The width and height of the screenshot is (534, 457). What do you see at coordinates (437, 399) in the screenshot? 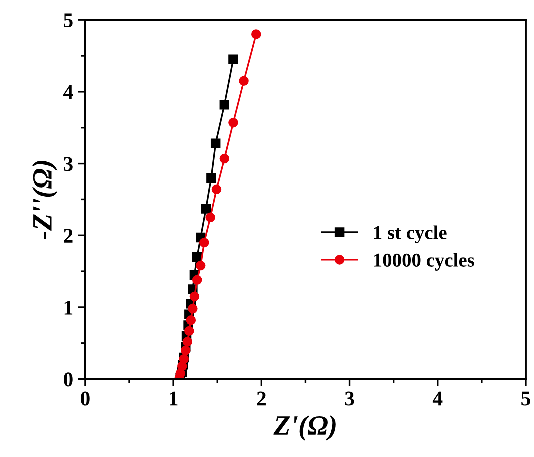
I see `x-tick-label: 4` at bounding box center [437, 399].